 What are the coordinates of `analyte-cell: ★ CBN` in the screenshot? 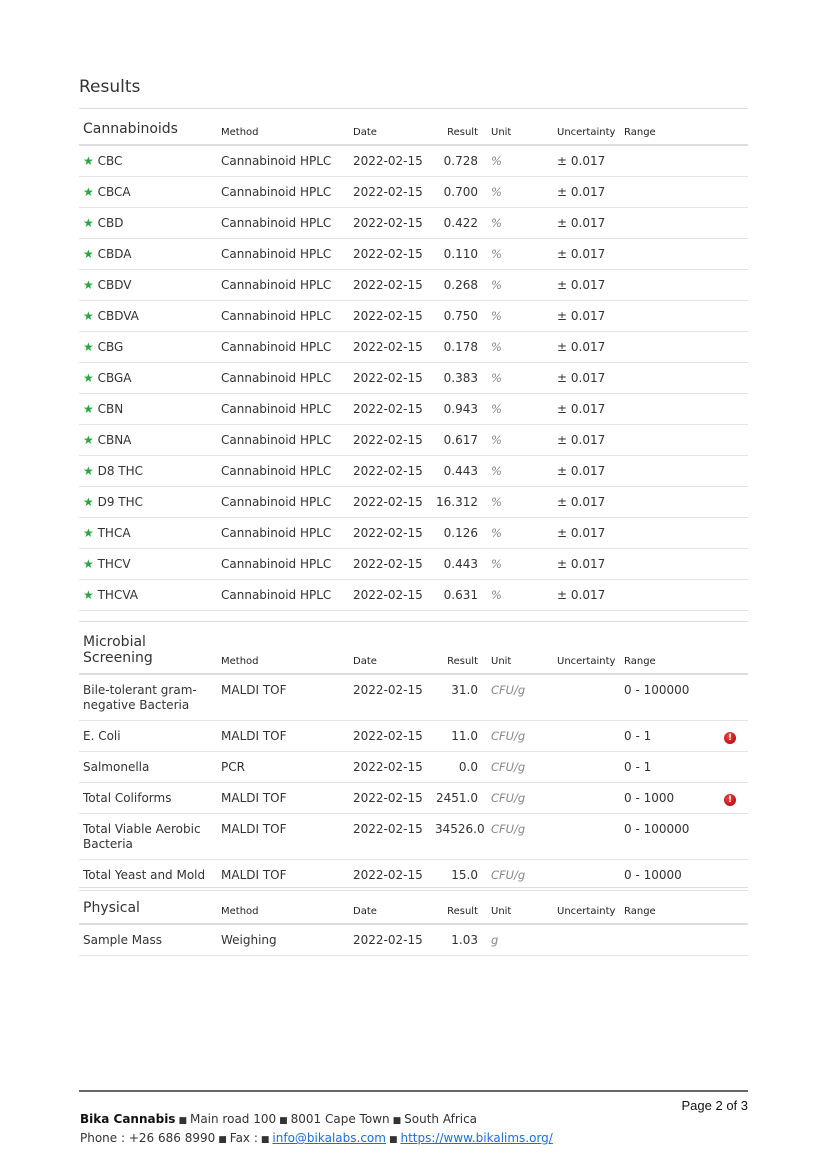 It's located at (148, 409).